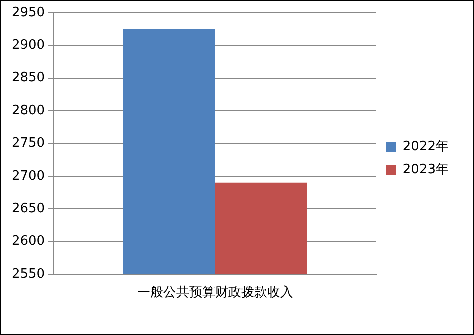  I want to click on y-tick-label: 2750, so click(29, 144).